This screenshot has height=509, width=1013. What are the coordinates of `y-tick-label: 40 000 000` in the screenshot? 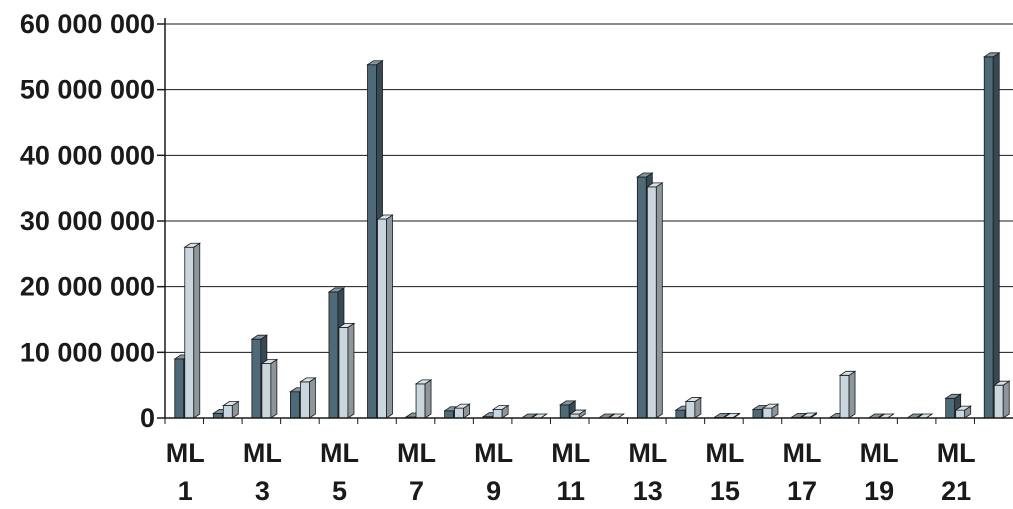 It's located at (87, 155).